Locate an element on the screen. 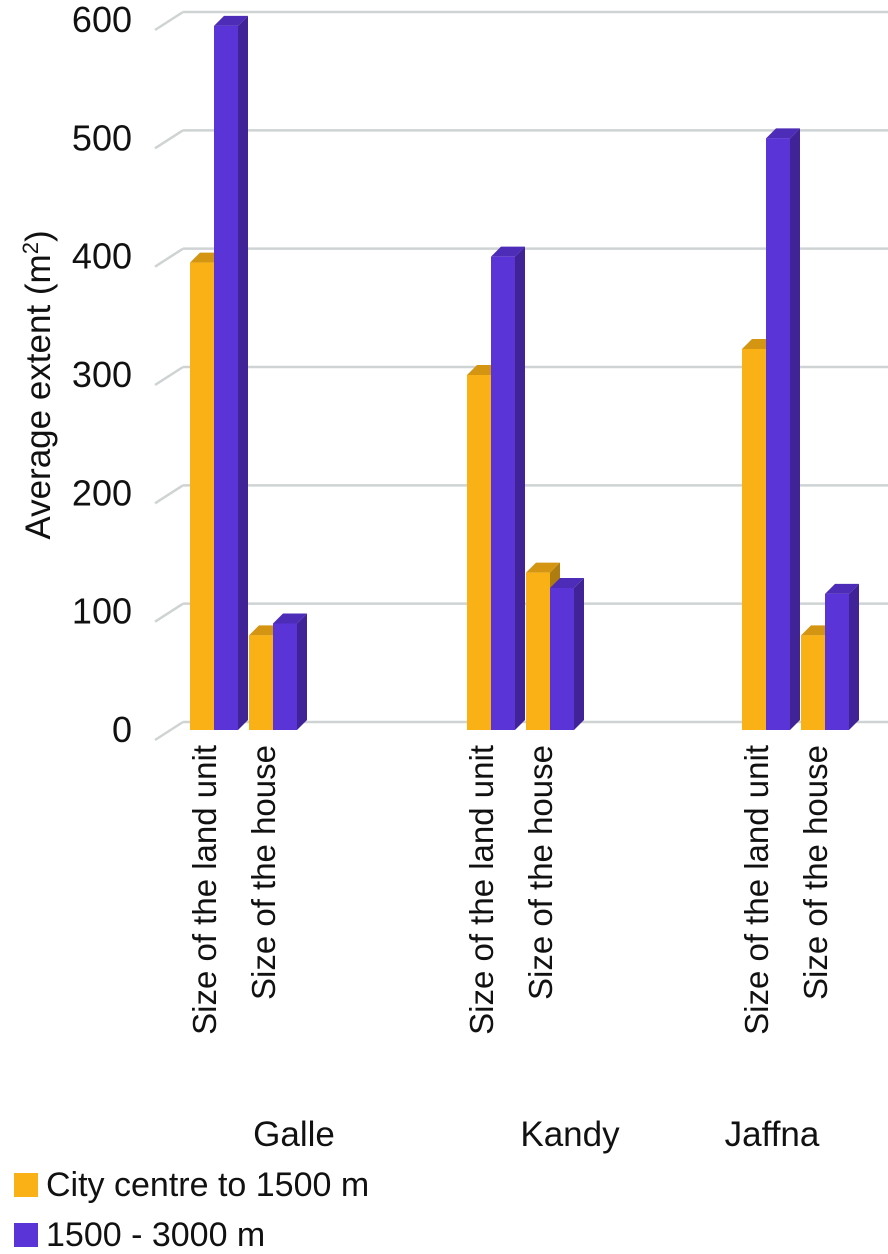 This screenshot has height=1254, width=888. legend-item-1500-3000: 1500 - 3000 m is located at coordinates (139, 1235).